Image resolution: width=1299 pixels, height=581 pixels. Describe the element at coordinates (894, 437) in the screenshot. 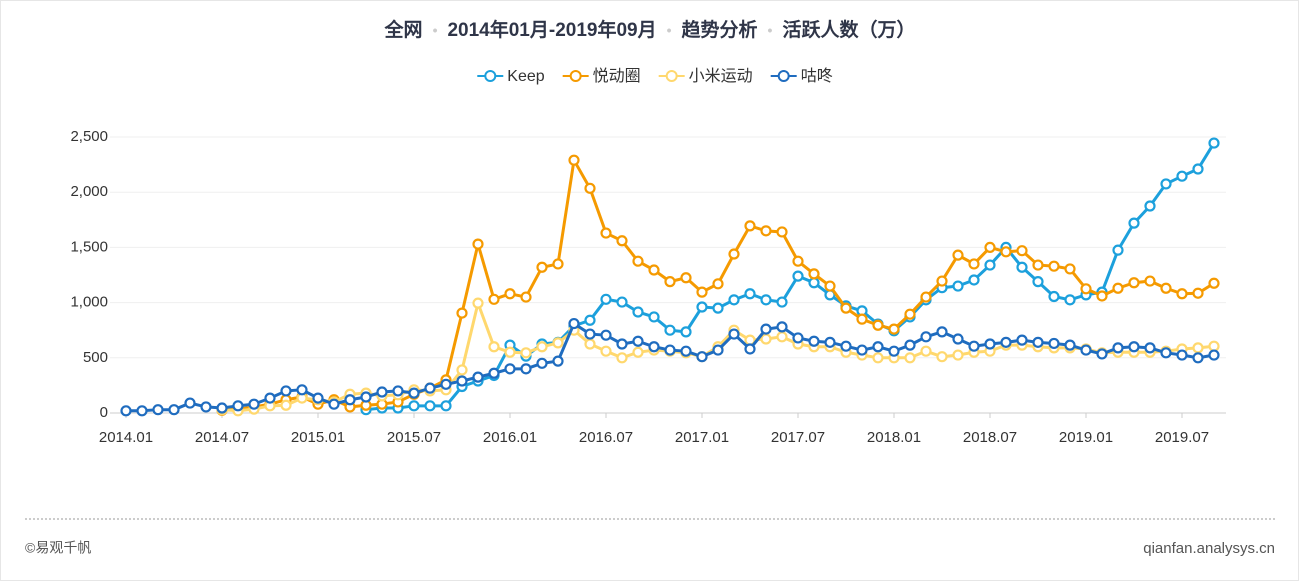

I see `x-tick-label: 2018.01` at that location.